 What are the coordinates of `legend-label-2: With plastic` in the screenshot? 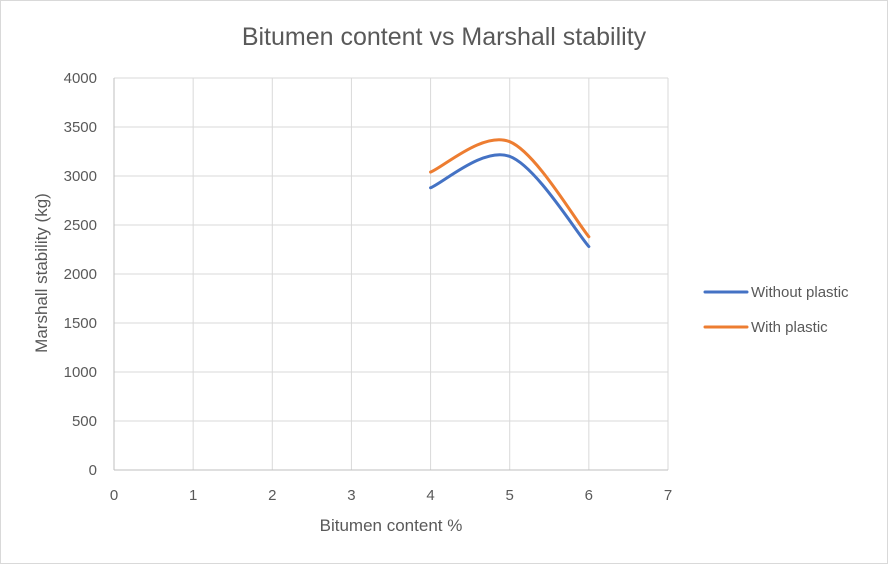 It's located at (789, 327).